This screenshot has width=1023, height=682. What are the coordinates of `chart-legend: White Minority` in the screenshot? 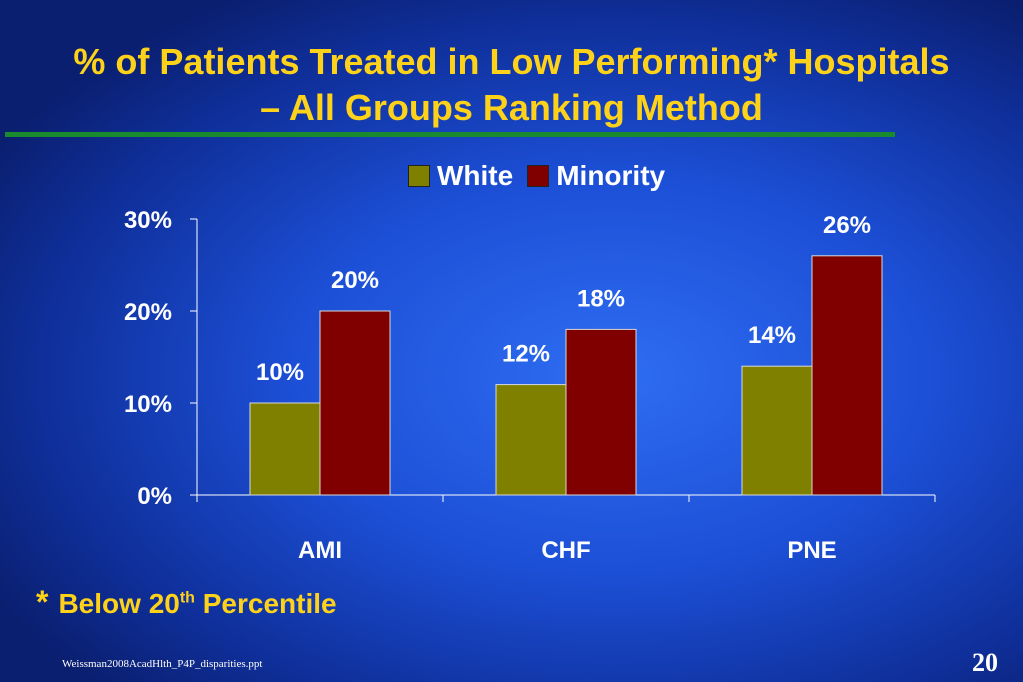 It's located at (543, 176).